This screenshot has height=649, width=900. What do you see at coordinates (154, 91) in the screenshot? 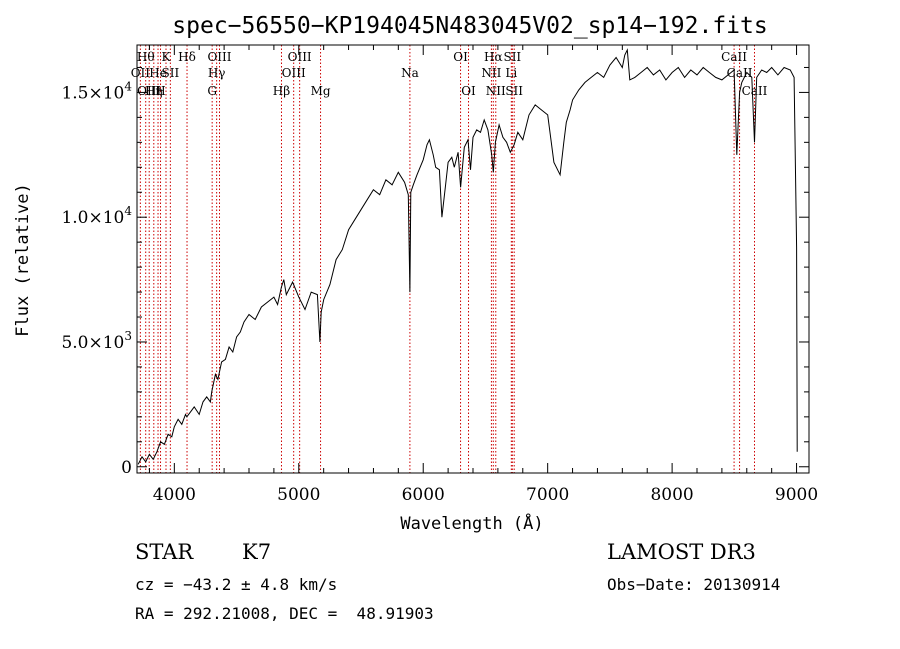
I see `spectral-line-label: Hη` at bounding box center [154, 91].